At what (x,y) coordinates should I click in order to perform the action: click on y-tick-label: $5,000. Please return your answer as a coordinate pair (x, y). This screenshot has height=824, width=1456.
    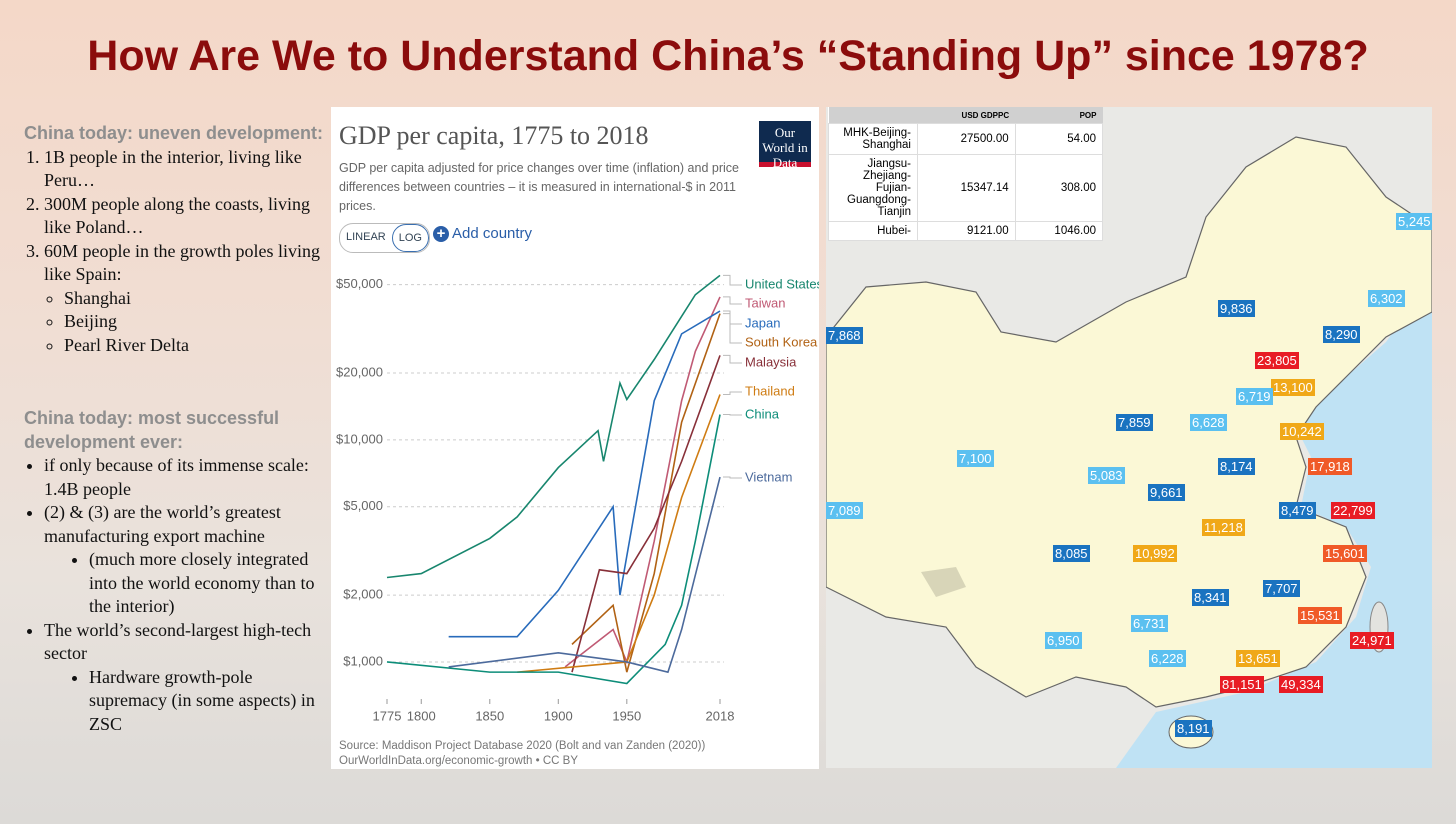
    Looking at the image, I should click on (363, 505).